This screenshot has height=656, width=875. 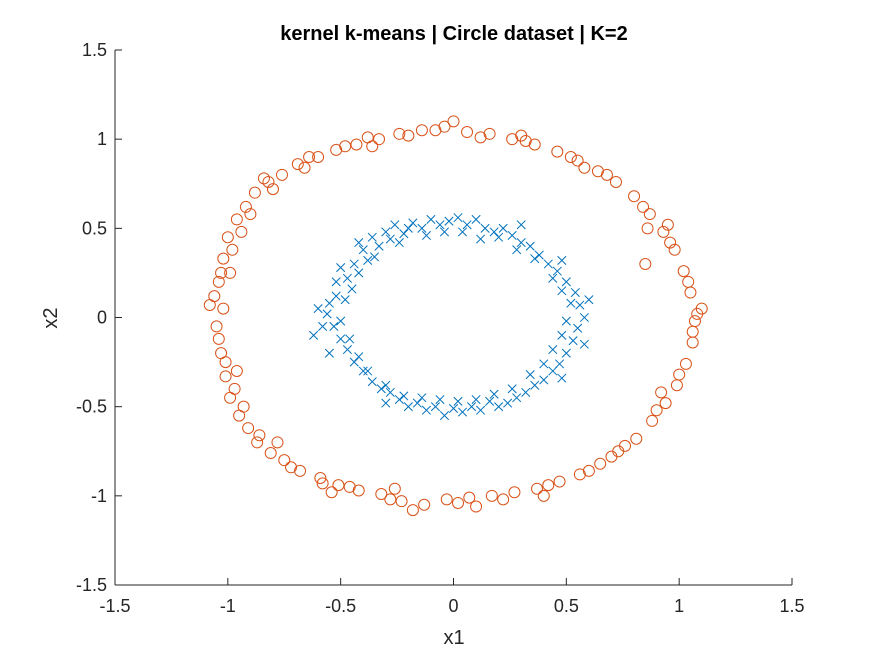 What do you see at coordinates (679, 606) in the screenshot?
I see `x-tick-label: 1` at bounding box center [679, 606].